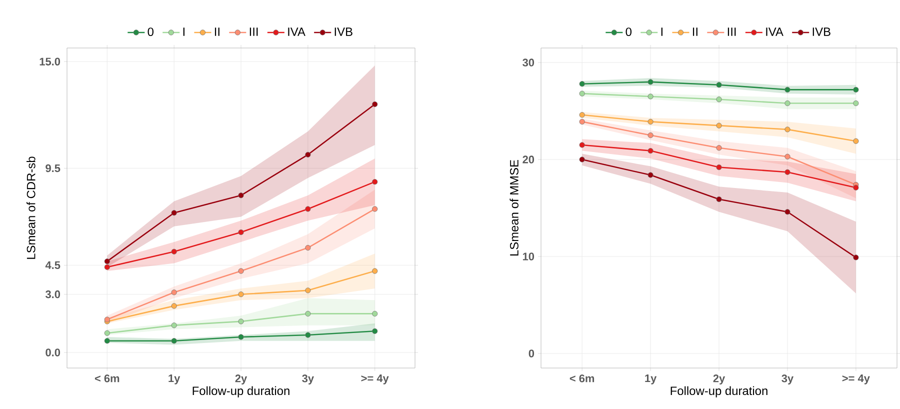 This screenshot has width=900, height=409. I want to click on y-tick-label: 0, so click(531, 354).